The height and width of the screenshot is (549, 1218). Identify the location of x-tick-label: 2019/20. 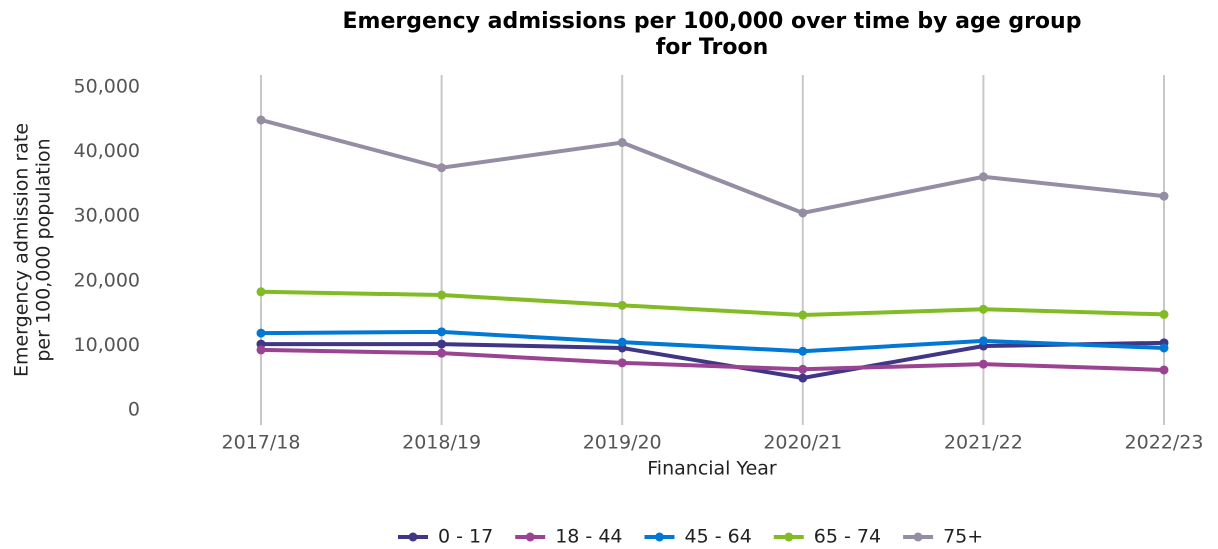
(622, 443).